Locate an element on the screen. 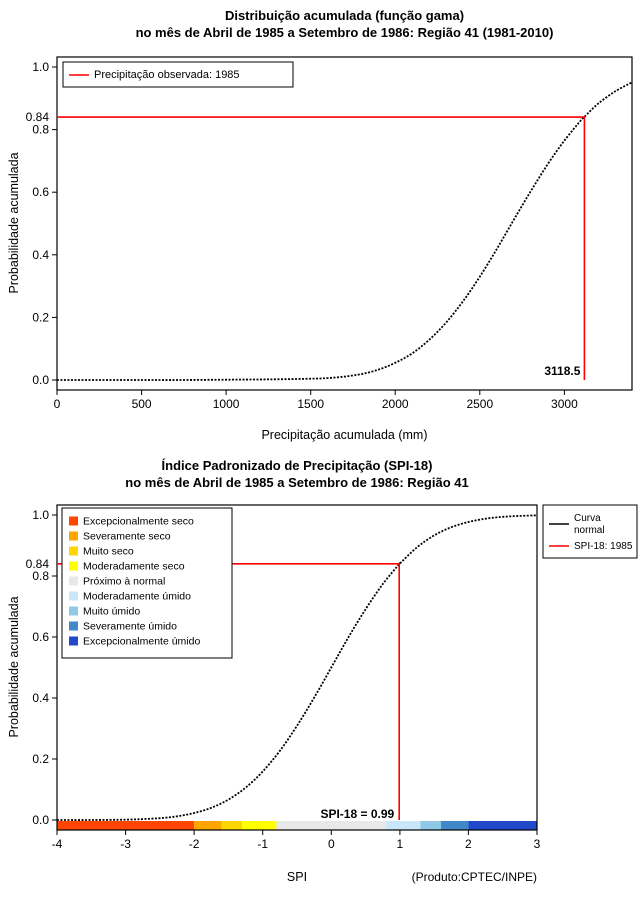 This screenshot has height=900, width=640. legend-label: SPI-18: 1985 is located at coordinates (603, 546).